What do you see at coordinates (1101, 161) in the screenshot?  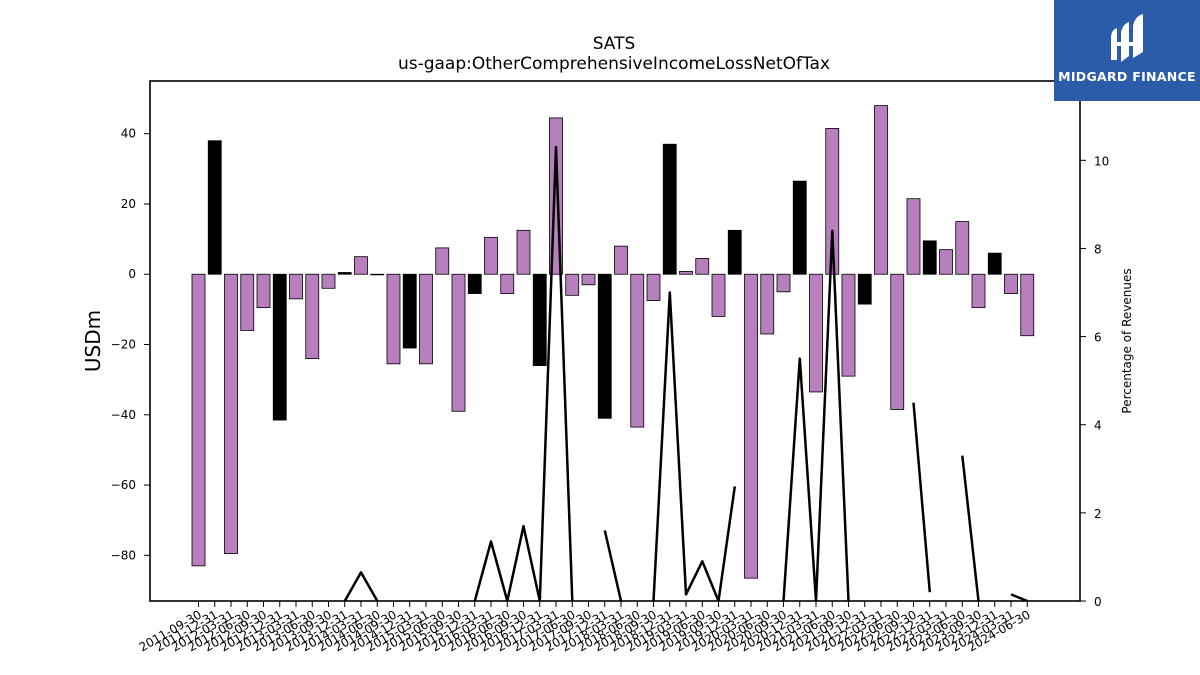 I see `y2-tick-label: 10` at bounding box center [1101, 161].